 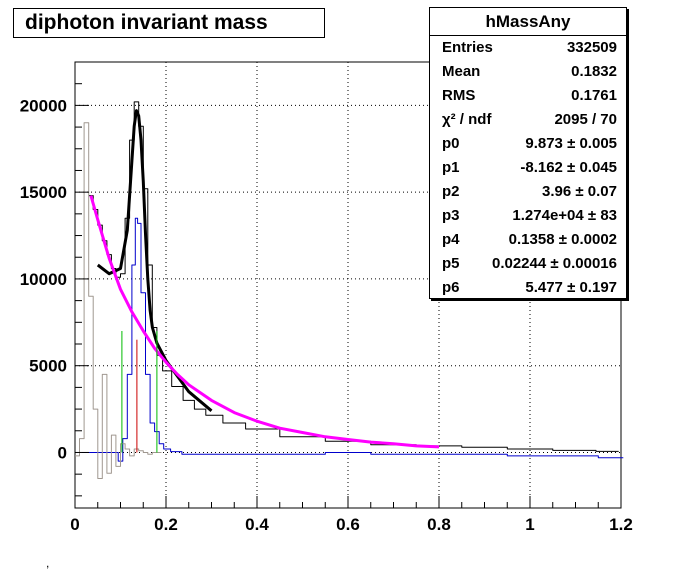 I want to click on stats-value: -8.162 ± 0.045, so click(x=568, y=167).